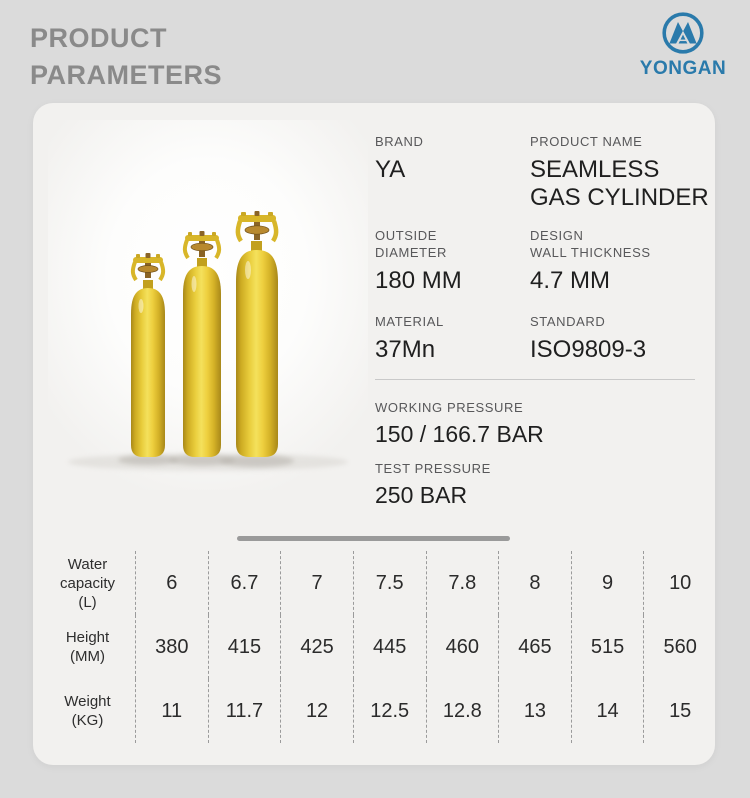 This screenshot has width=750, height=798. What do you see at coordinates (535, 379) in the screenshot?
I see `section-divider` at bounding box center [535, 379].